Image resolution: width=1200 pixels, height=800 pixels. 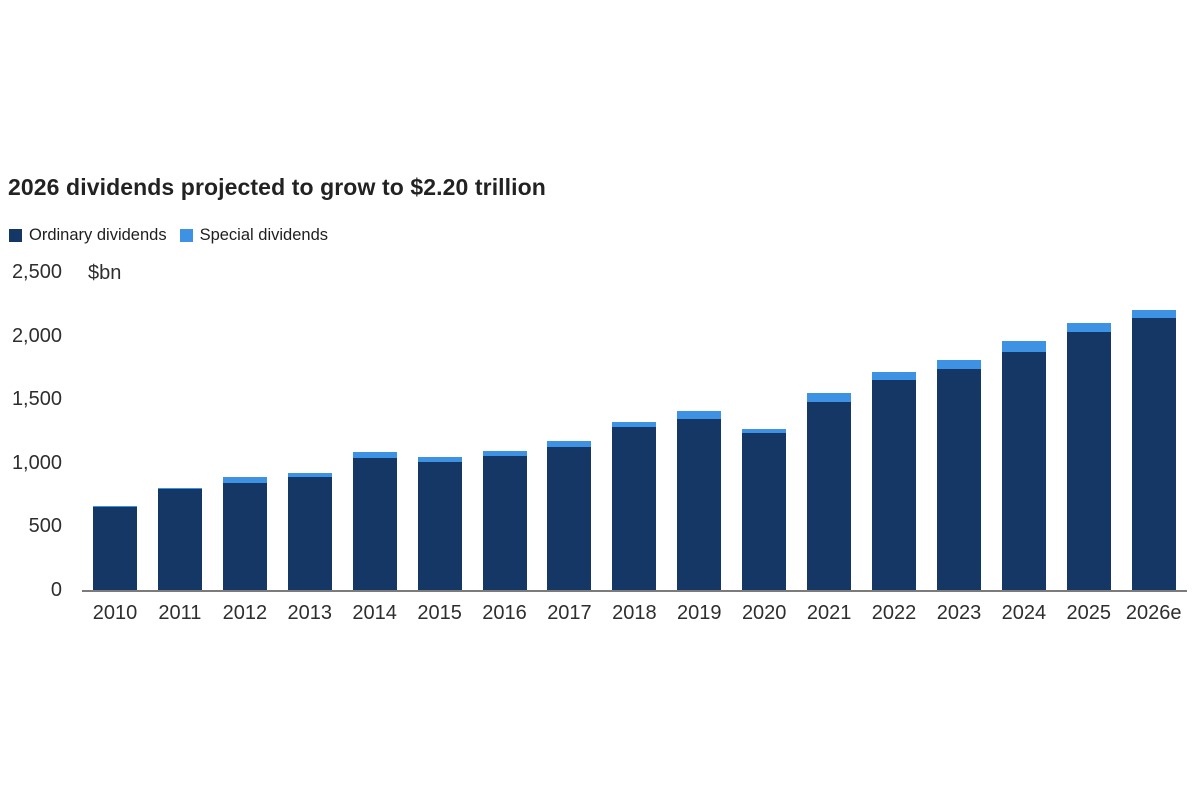 I want to click on bar-group-2012, so click(x=244, y=533).